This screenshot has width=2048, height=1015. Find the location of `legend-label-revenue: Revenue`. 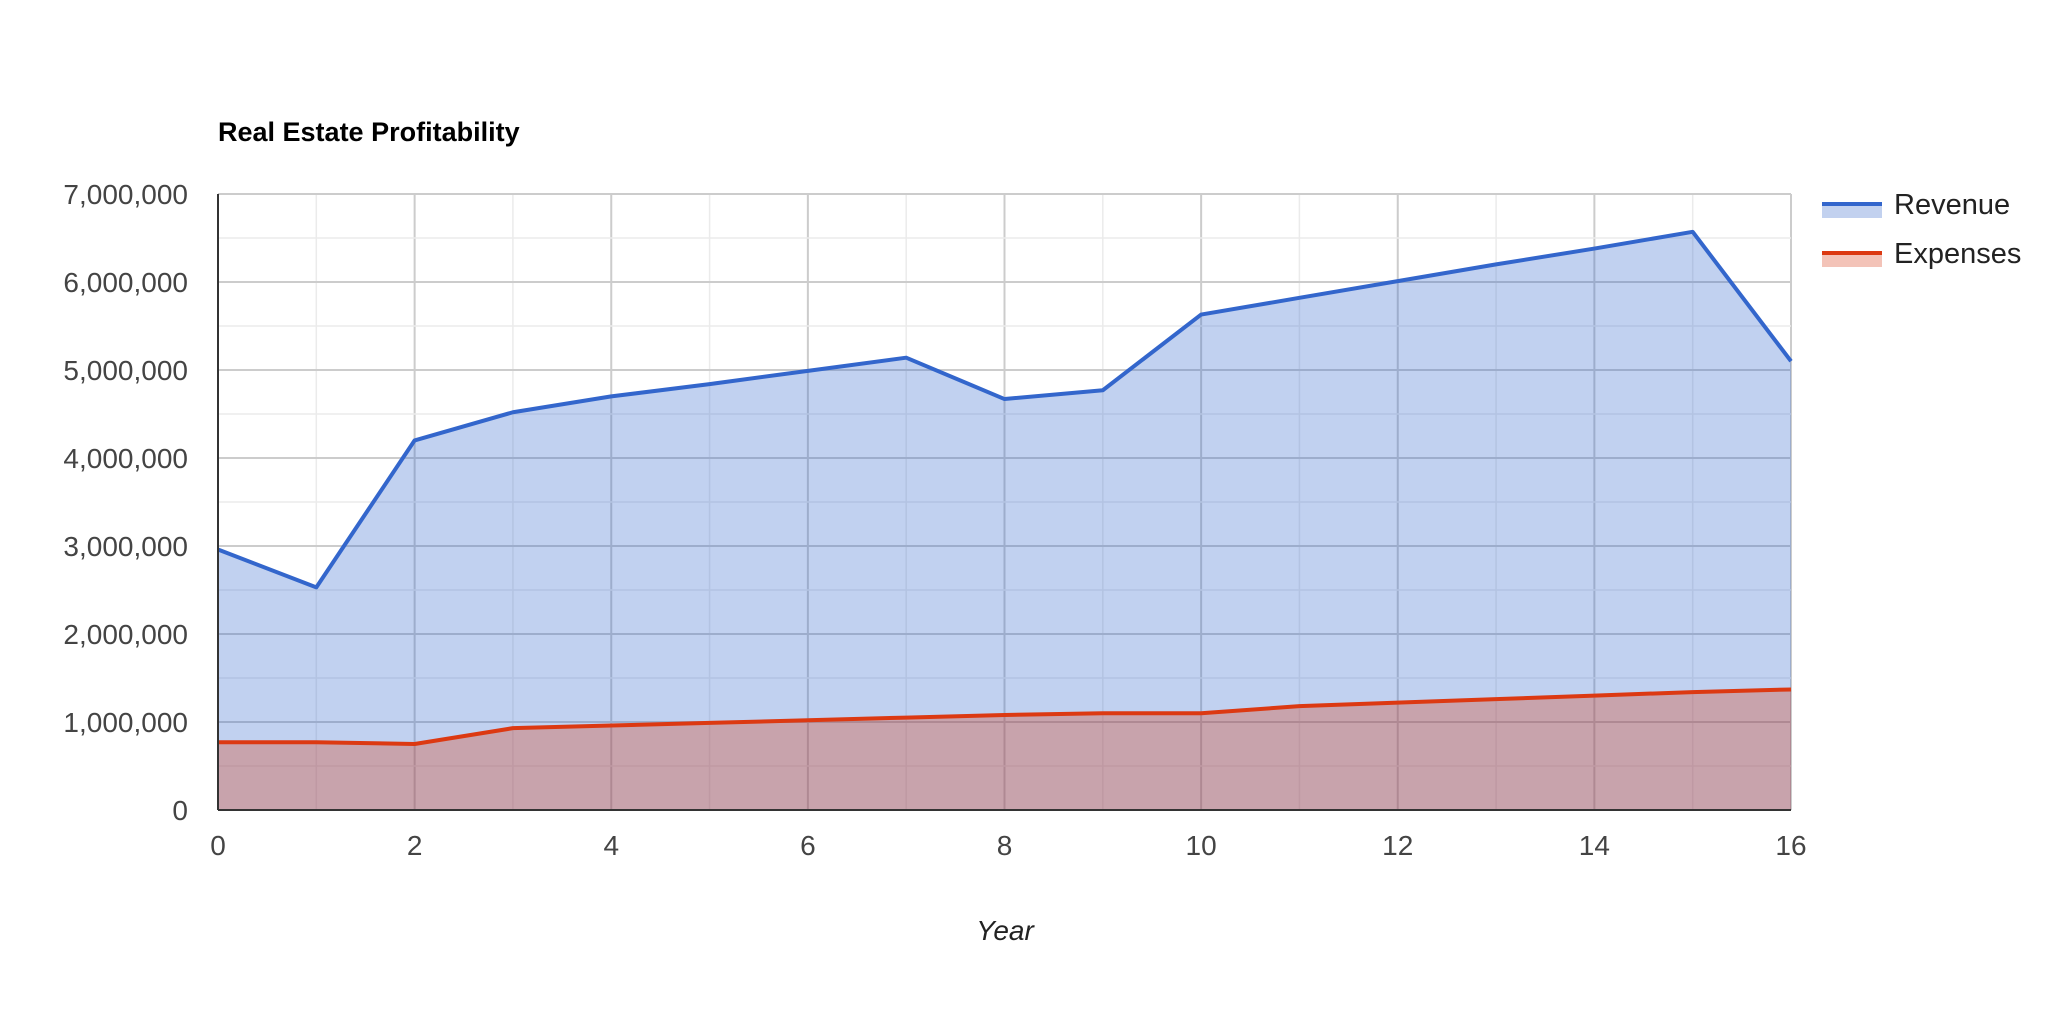

legend-label-revenue: Revenue is located at coordinates (1952, 205).